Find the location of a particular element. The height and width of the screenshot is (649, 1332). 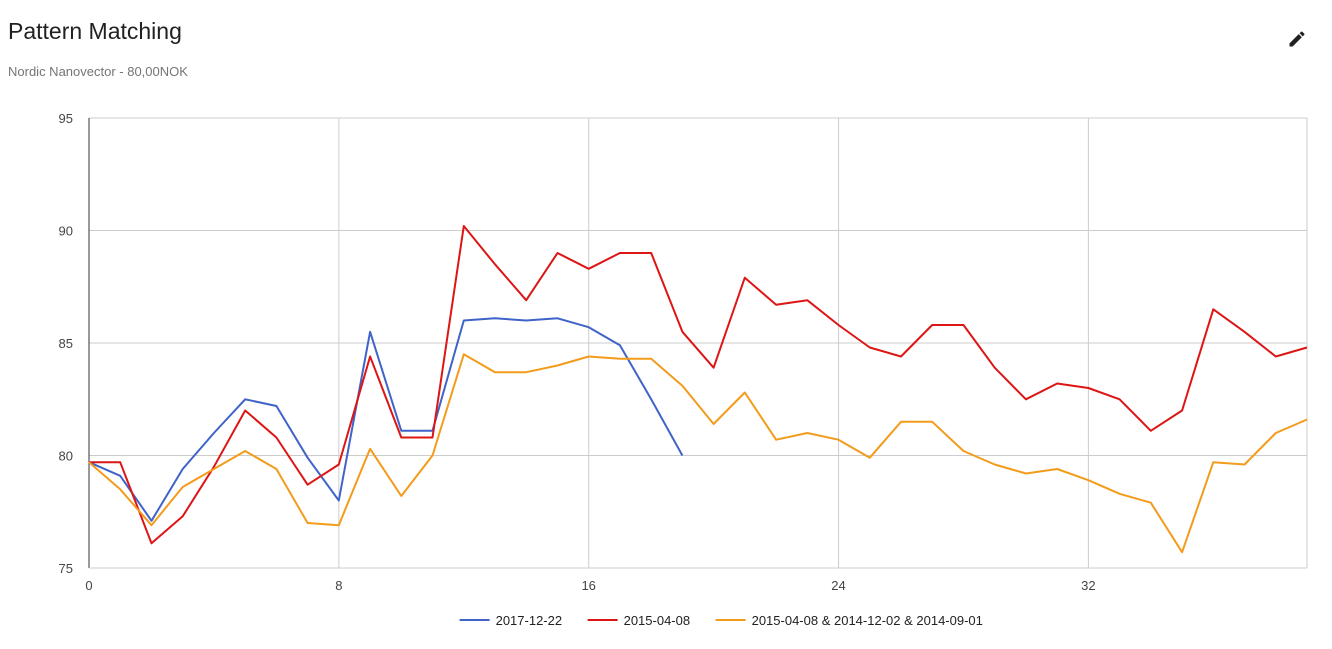

x-tick-label: 0 is located at coordinates (88, 585).